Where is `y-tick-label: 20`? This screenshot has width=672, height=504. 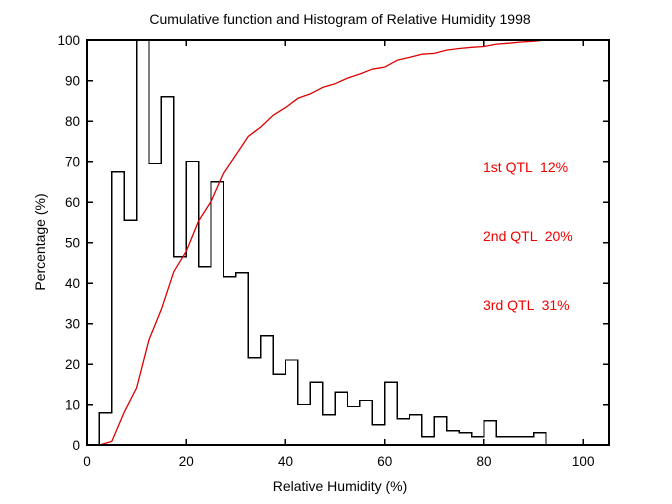
y-tick-label: 20 is located at coordinates (72, 364).